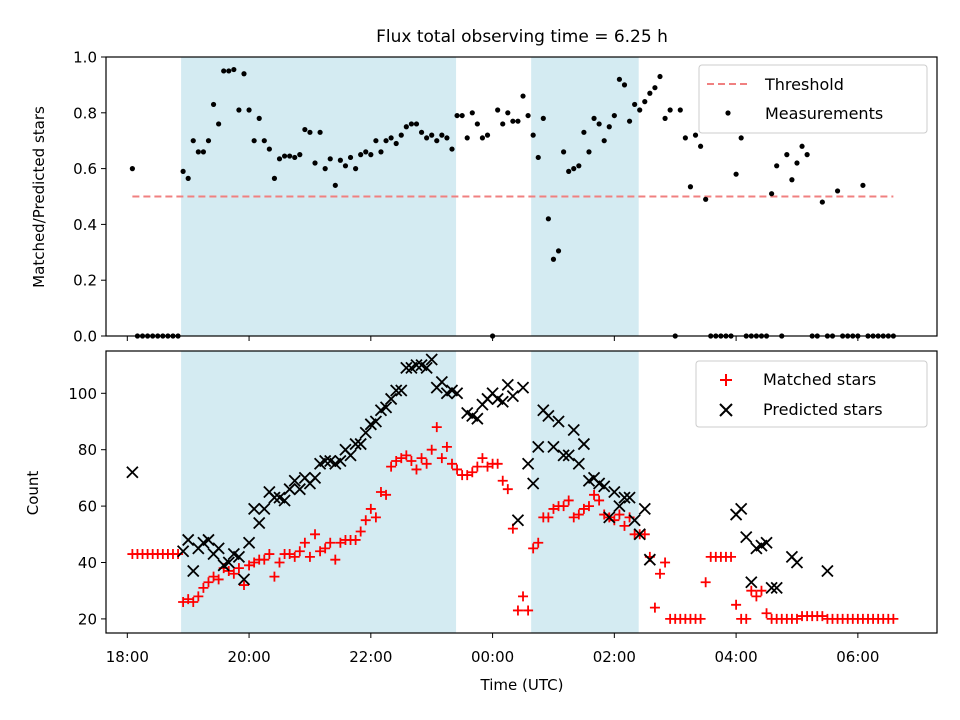 This screenshot has width=960, height=720. Describe the element at coordinates (735, 657) in the screenshot. I see `x-tick-label: 04:00` at that location.